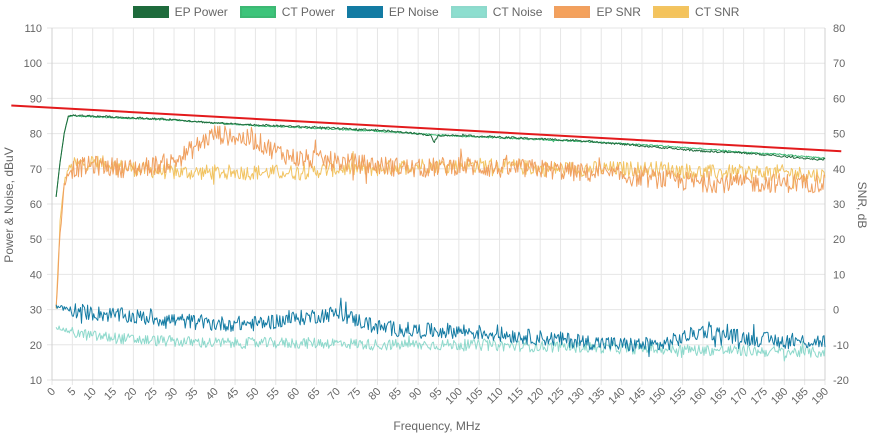 This screenshot has width=872, height=436. I want to click on y-right-tick-label: 40, so click(839, 170).